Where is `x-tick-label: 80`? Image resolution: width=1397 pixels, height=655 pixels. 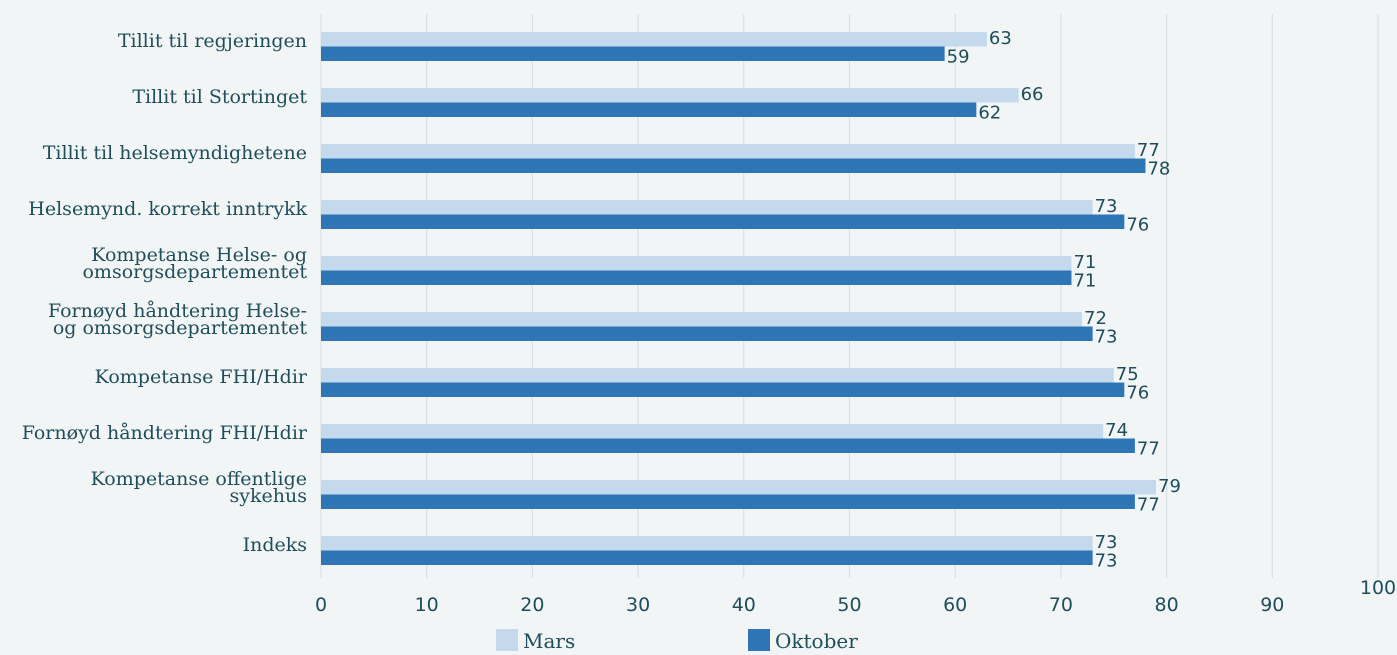
x-tick-label: 80 is located at coordinates (1167, 605).